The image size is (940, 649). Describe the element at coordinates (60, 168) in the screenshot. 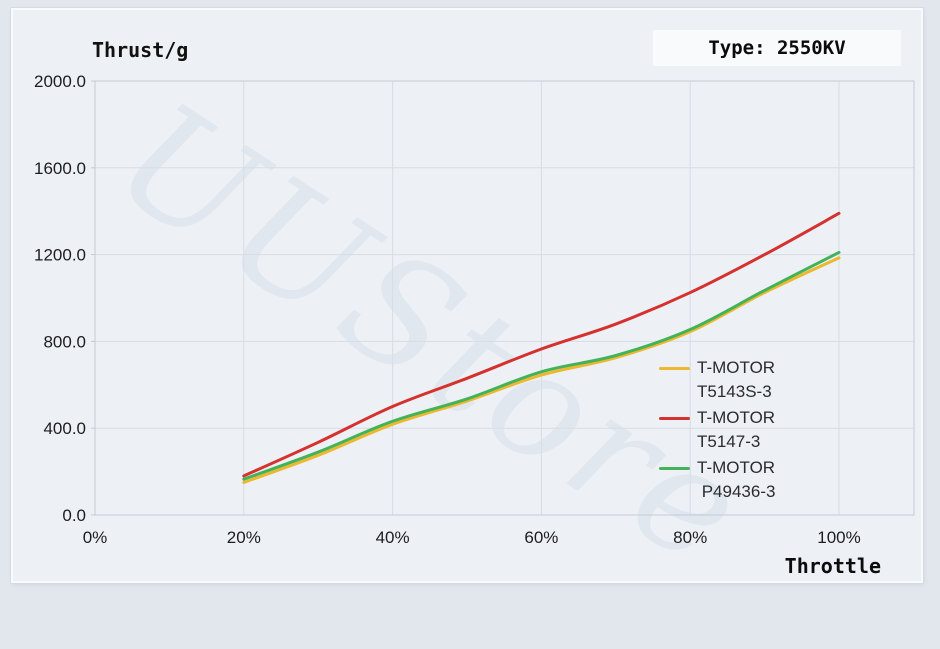

I see `y-tick-label: 1600.0` at that location.